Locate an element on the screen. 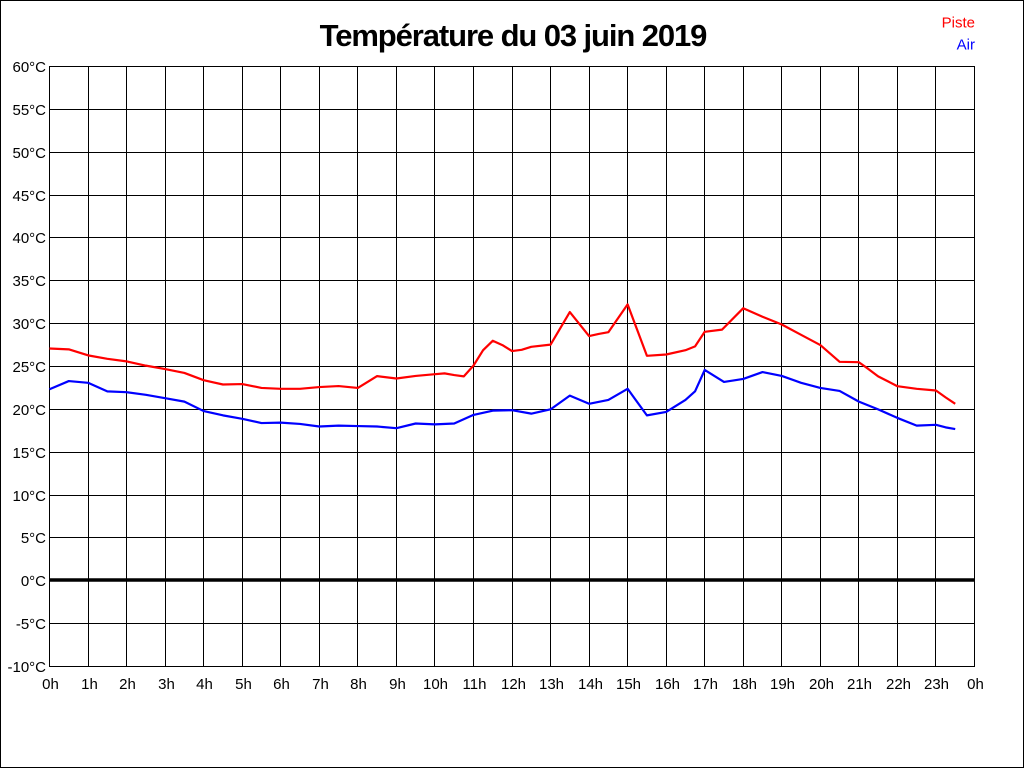 The height and width of the screenshot is (768, 1024). svg-text: 10h is located at coordinates (435, 684).